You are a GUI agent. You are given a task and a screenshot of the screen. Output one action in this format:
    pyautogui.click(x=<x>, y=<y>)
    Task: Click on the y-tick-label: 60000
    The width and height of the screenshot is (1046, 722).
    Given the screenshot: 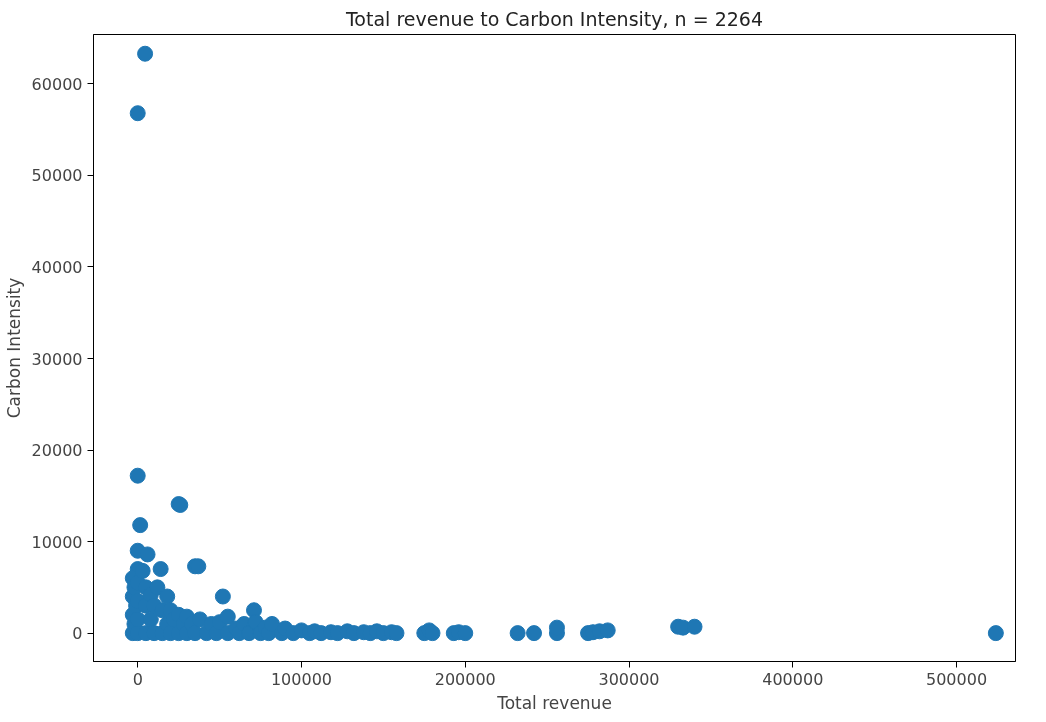 What is the action you would take?
    pyautogui.click(x=57, y=84)
    